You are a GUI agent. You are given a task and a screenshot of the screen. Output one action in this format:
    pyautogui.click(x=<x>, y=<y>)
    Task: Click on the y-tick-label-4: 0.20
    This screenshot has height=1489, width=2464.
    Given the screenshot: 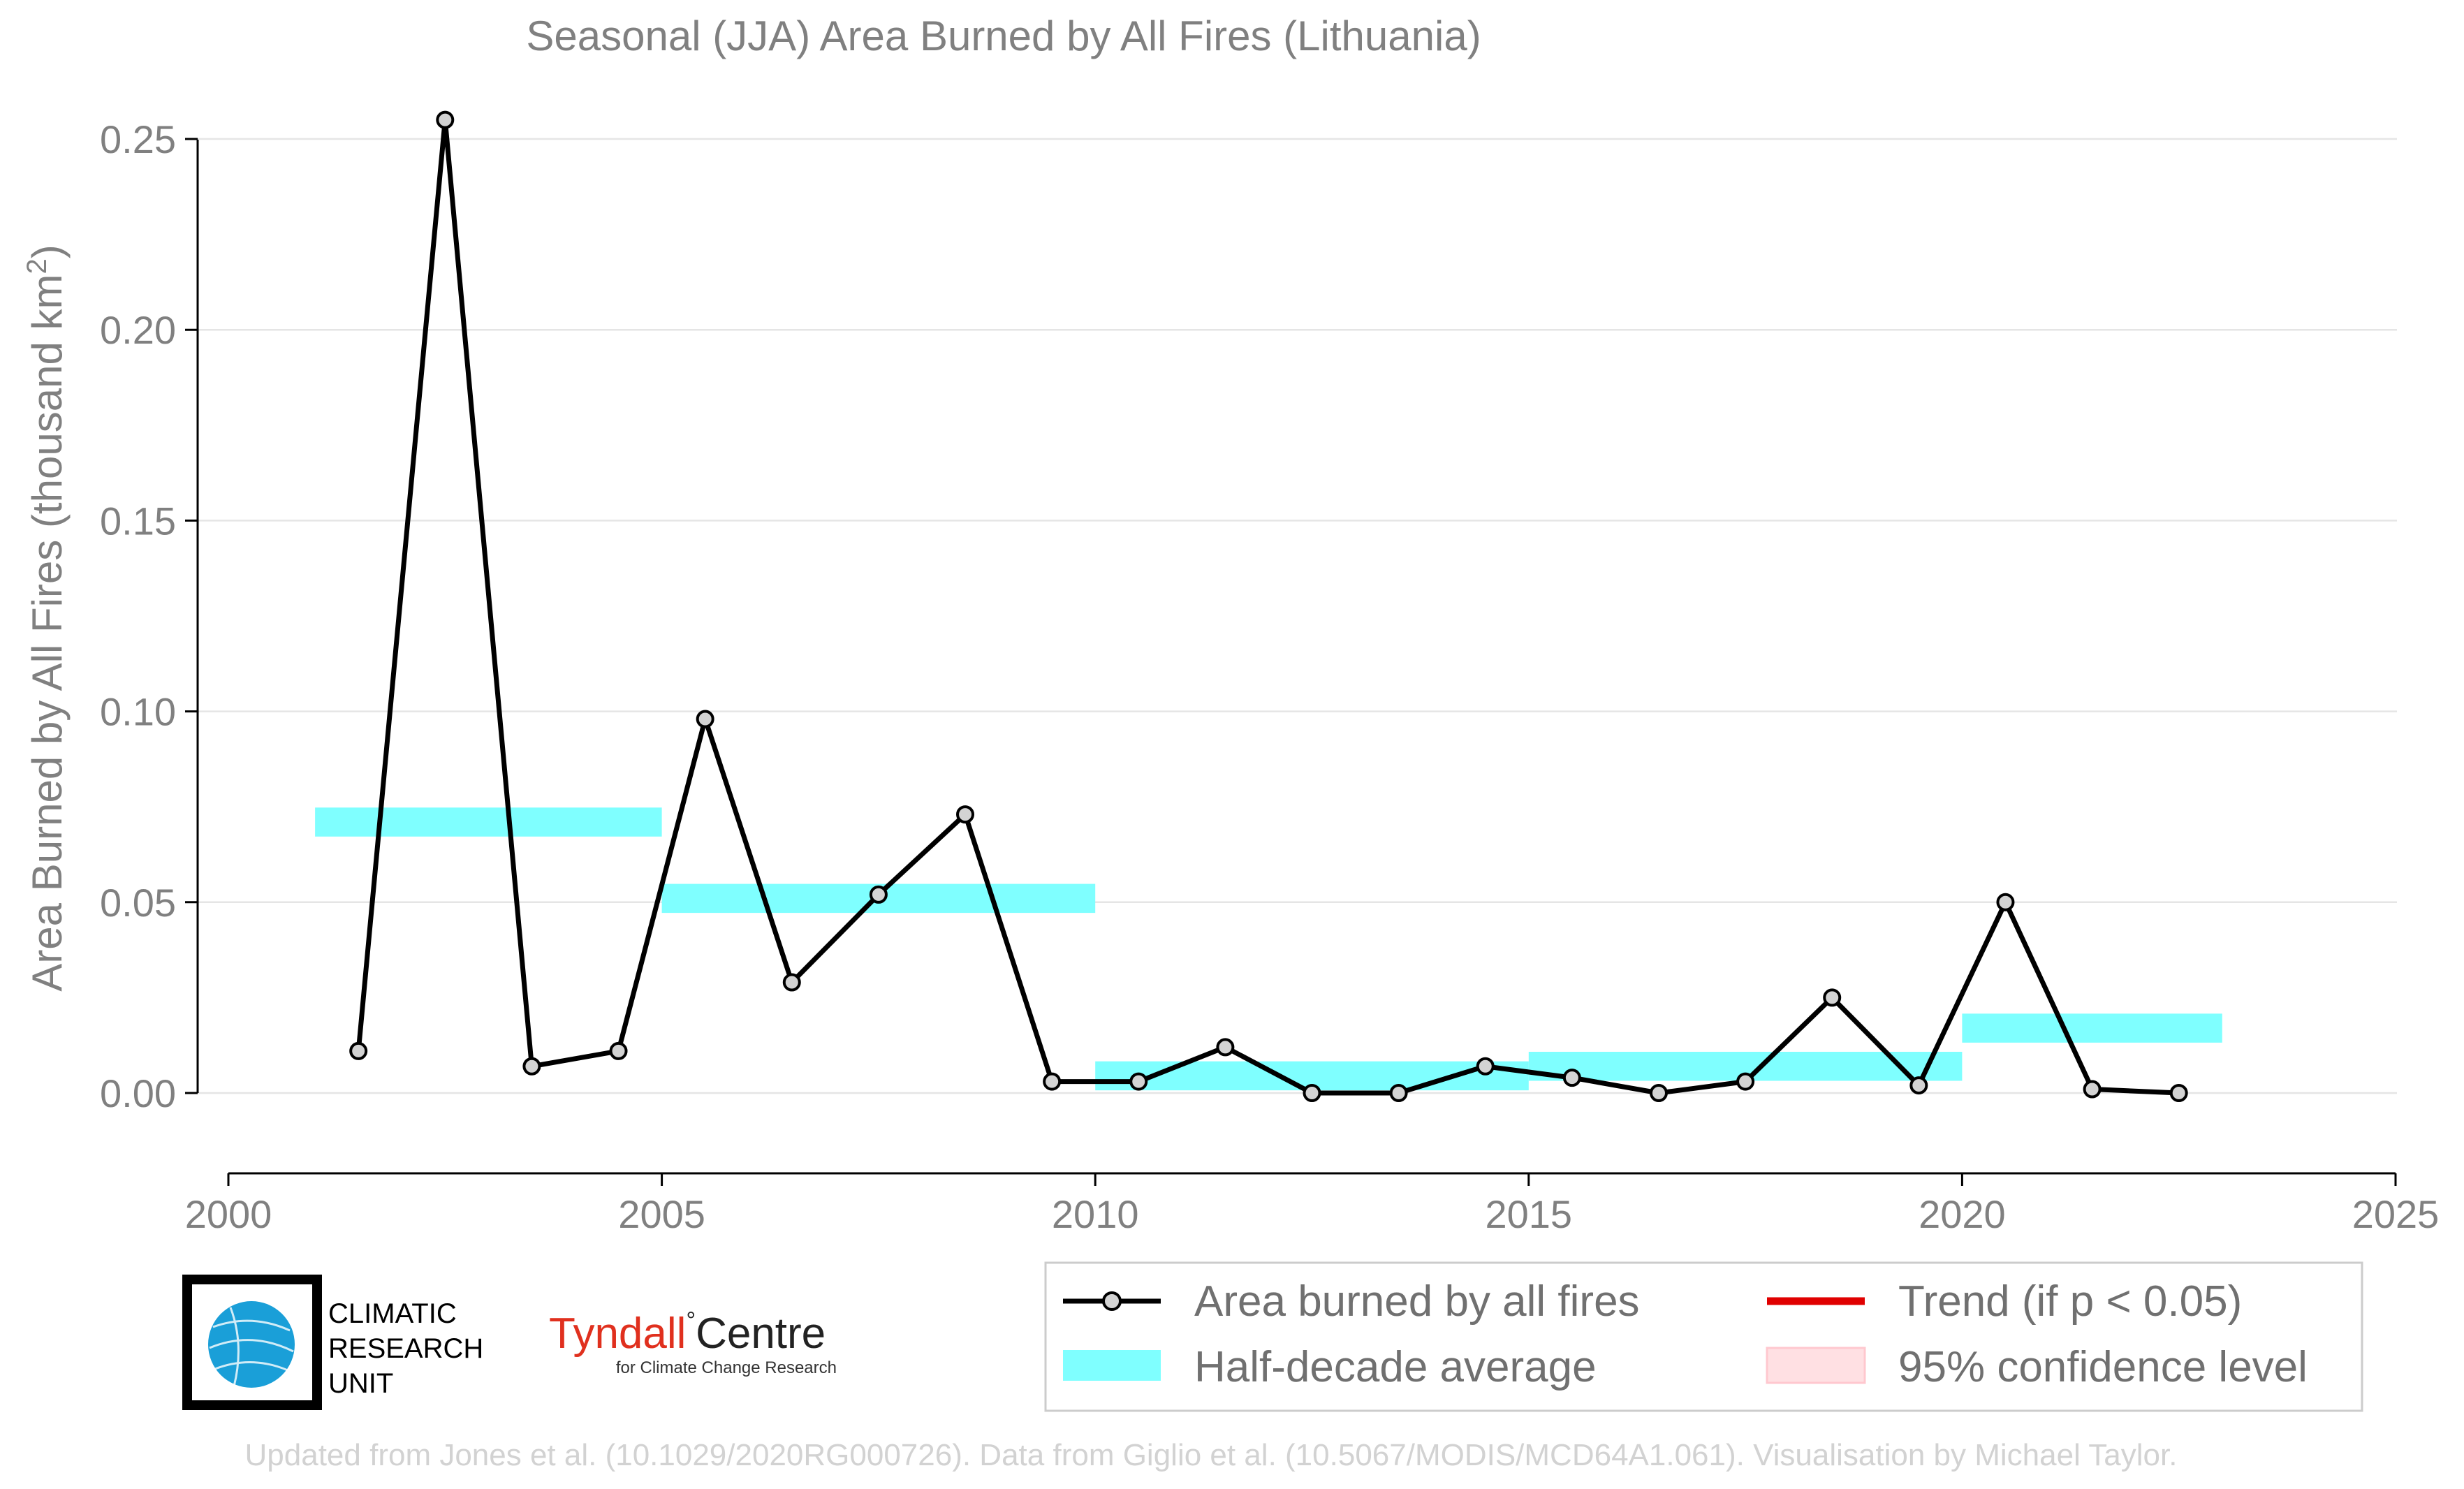 What is the action you would take?
    pyautogui.click(x=138, y=330)
    